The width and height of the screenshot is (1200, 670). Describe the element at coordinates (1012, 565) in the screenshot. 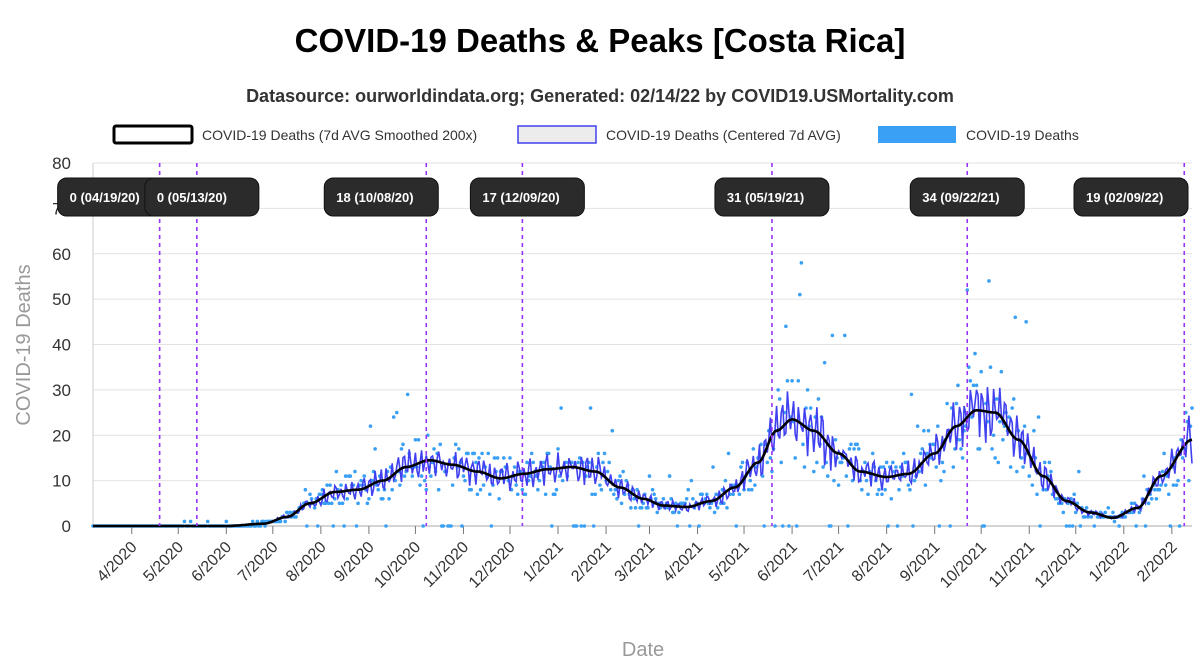

I see `x-tick-label: 11/2021` at that location.